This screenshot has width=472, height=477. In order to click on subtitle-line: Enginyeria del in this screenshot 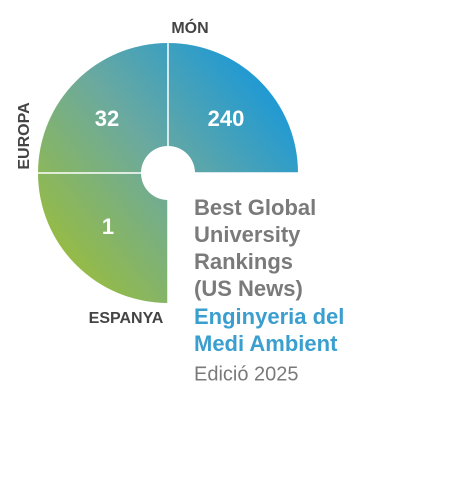, I will do `click(269, 316)`.